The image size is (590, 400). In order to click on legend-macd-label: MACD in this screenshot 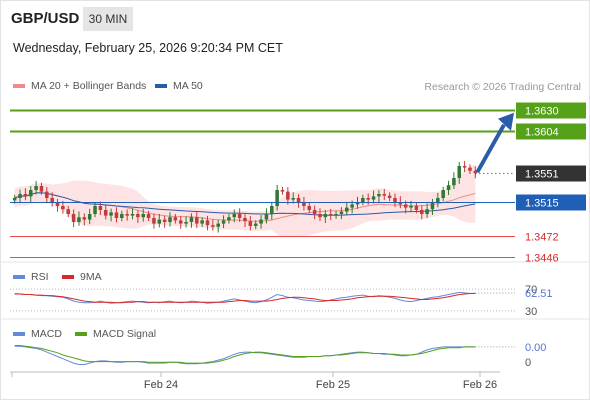, I will do `click(46, 334)`.